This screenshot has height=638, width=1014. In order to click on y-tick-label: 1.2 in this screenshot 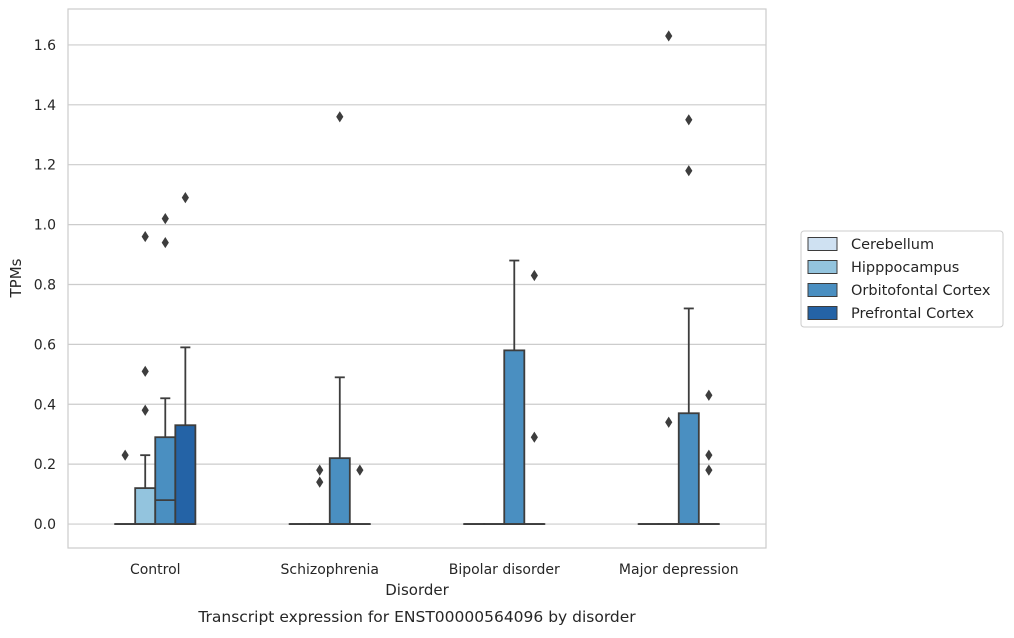, I will do `click(45, 166)`.